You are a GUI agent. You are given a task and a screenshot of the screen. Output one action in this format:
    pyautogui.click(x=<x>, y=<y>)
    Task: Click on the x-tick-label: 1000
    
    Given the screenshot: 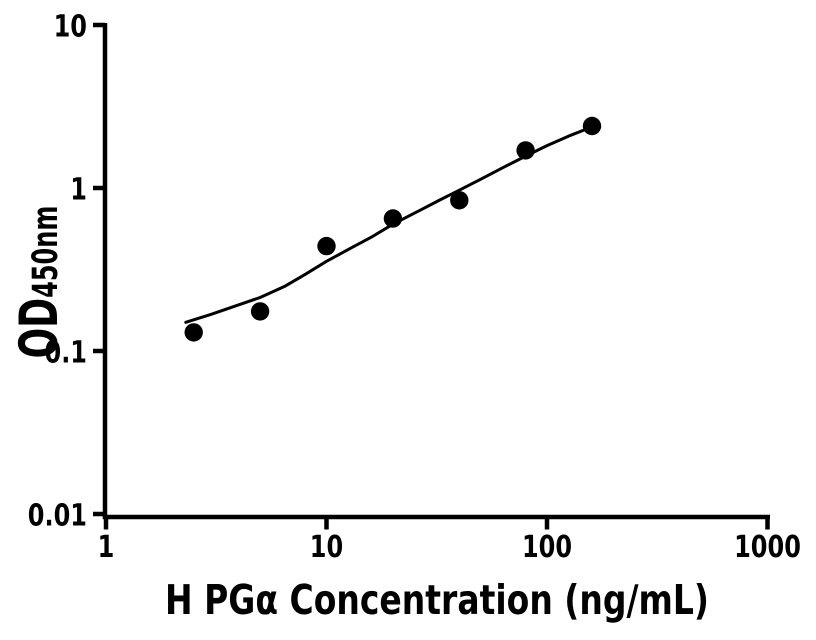 What is the action you would take?
    pyautogui.click(x=767, y=547)
    